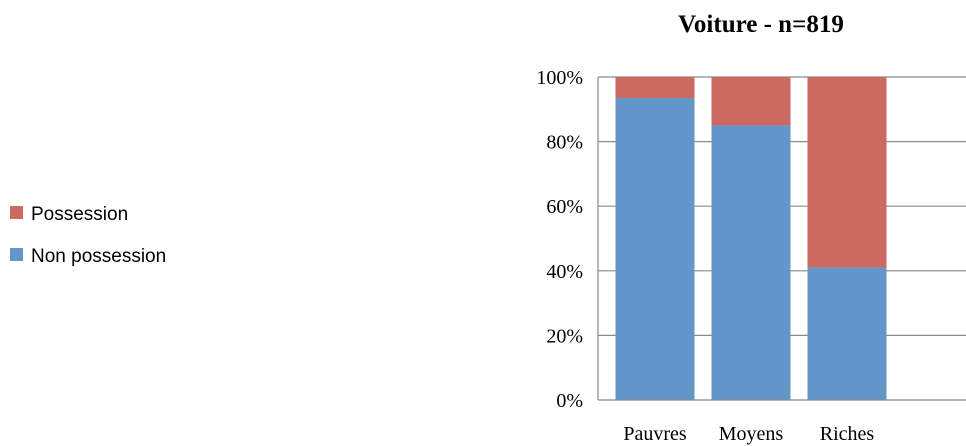 Image resolution: width=966 pixels, height=446 pixels. What do you see at coordinates (564, 336) in the screenshot?
I see `y-tick-label: 20%` at bounding box center [564, 336].